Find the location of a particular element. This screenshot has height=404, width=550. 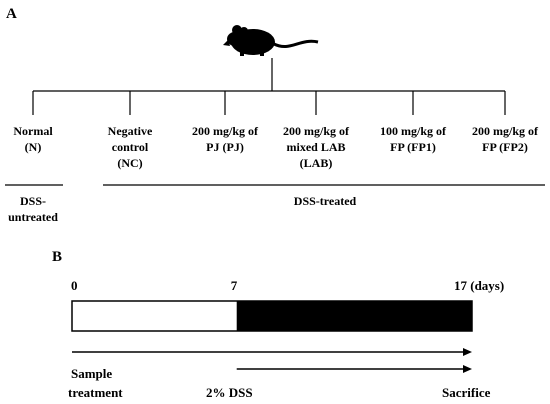

dss-start-label: 2% DSS is located at coordinates (229, 392).